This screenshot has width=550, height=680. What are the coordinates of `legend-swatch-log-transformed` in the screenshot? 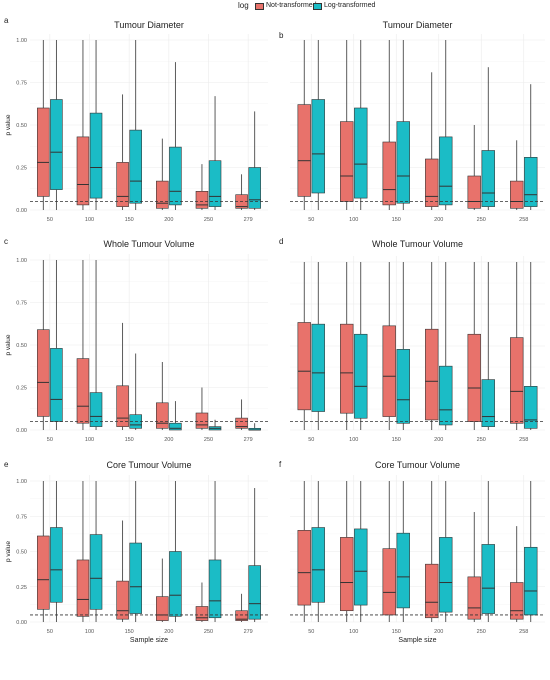 It's located at (317, 6).